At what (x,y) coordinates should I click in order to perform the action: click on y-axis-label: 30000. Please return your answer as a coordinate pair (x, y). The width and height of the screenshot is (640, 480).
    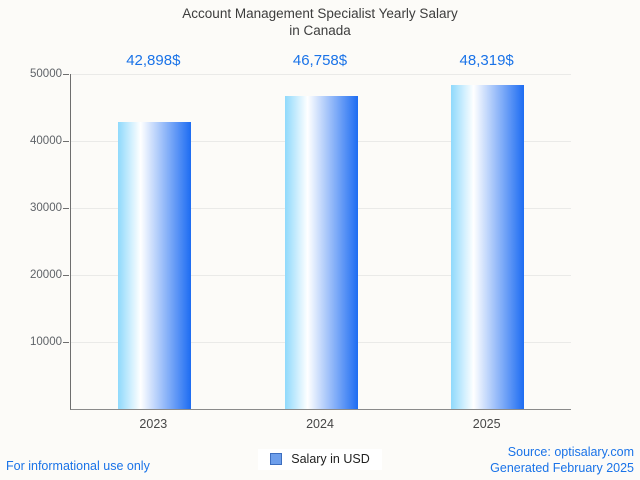
    Looking at the image, I should click on (46, 207).